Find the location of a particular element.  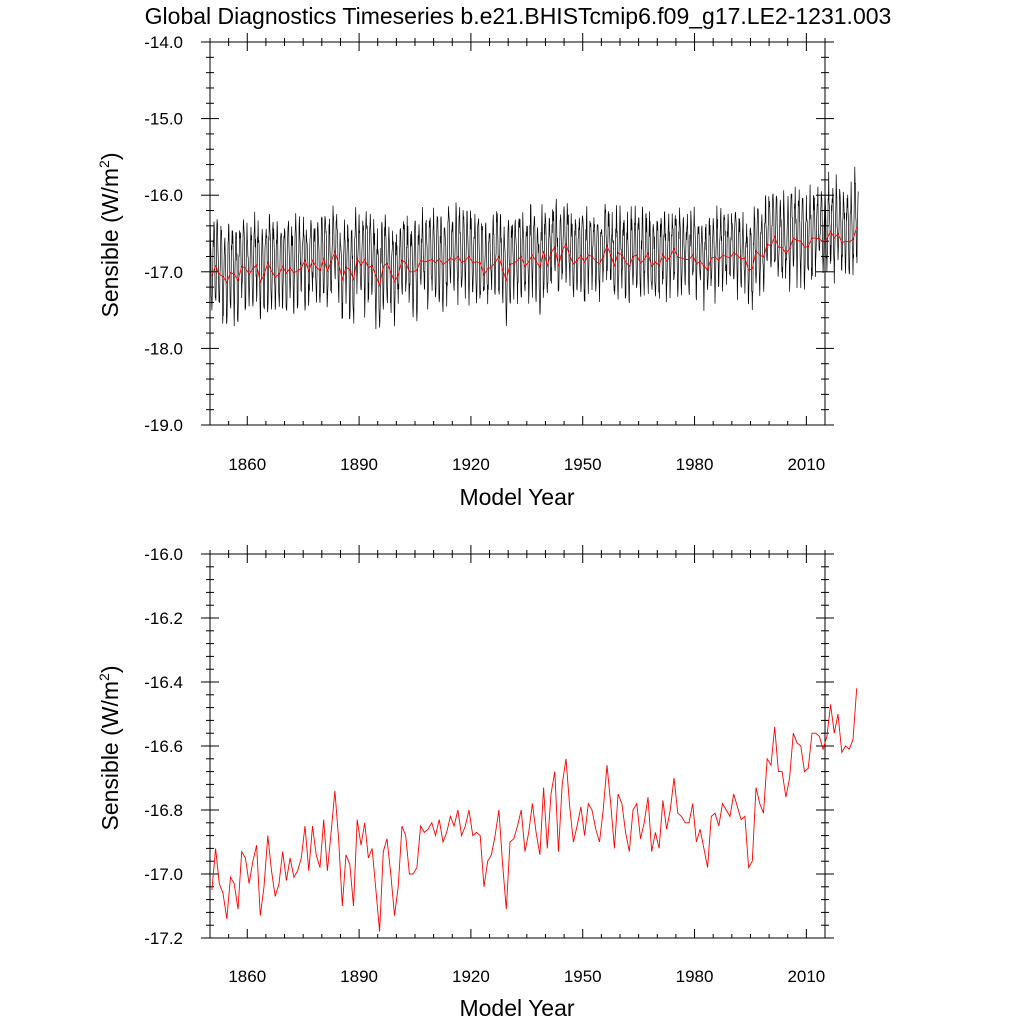

top-y-axis-label: Sensible (W/m2) is located at coordinates (109, 234).